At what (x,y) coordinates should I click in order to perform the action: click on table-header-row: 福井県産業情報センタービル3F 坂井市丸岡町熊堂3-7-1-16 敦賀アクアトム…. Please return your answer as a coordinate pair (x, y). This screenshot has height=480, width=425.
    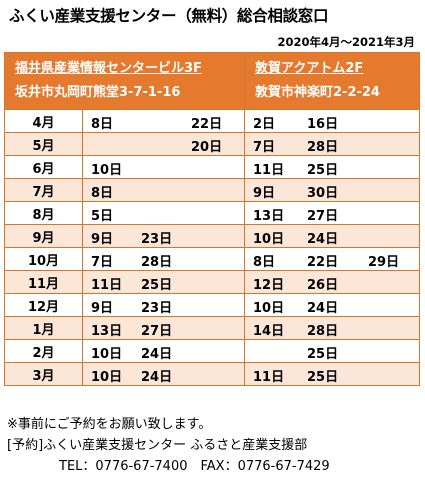
    Looking at the image, I should click on (212, 81).